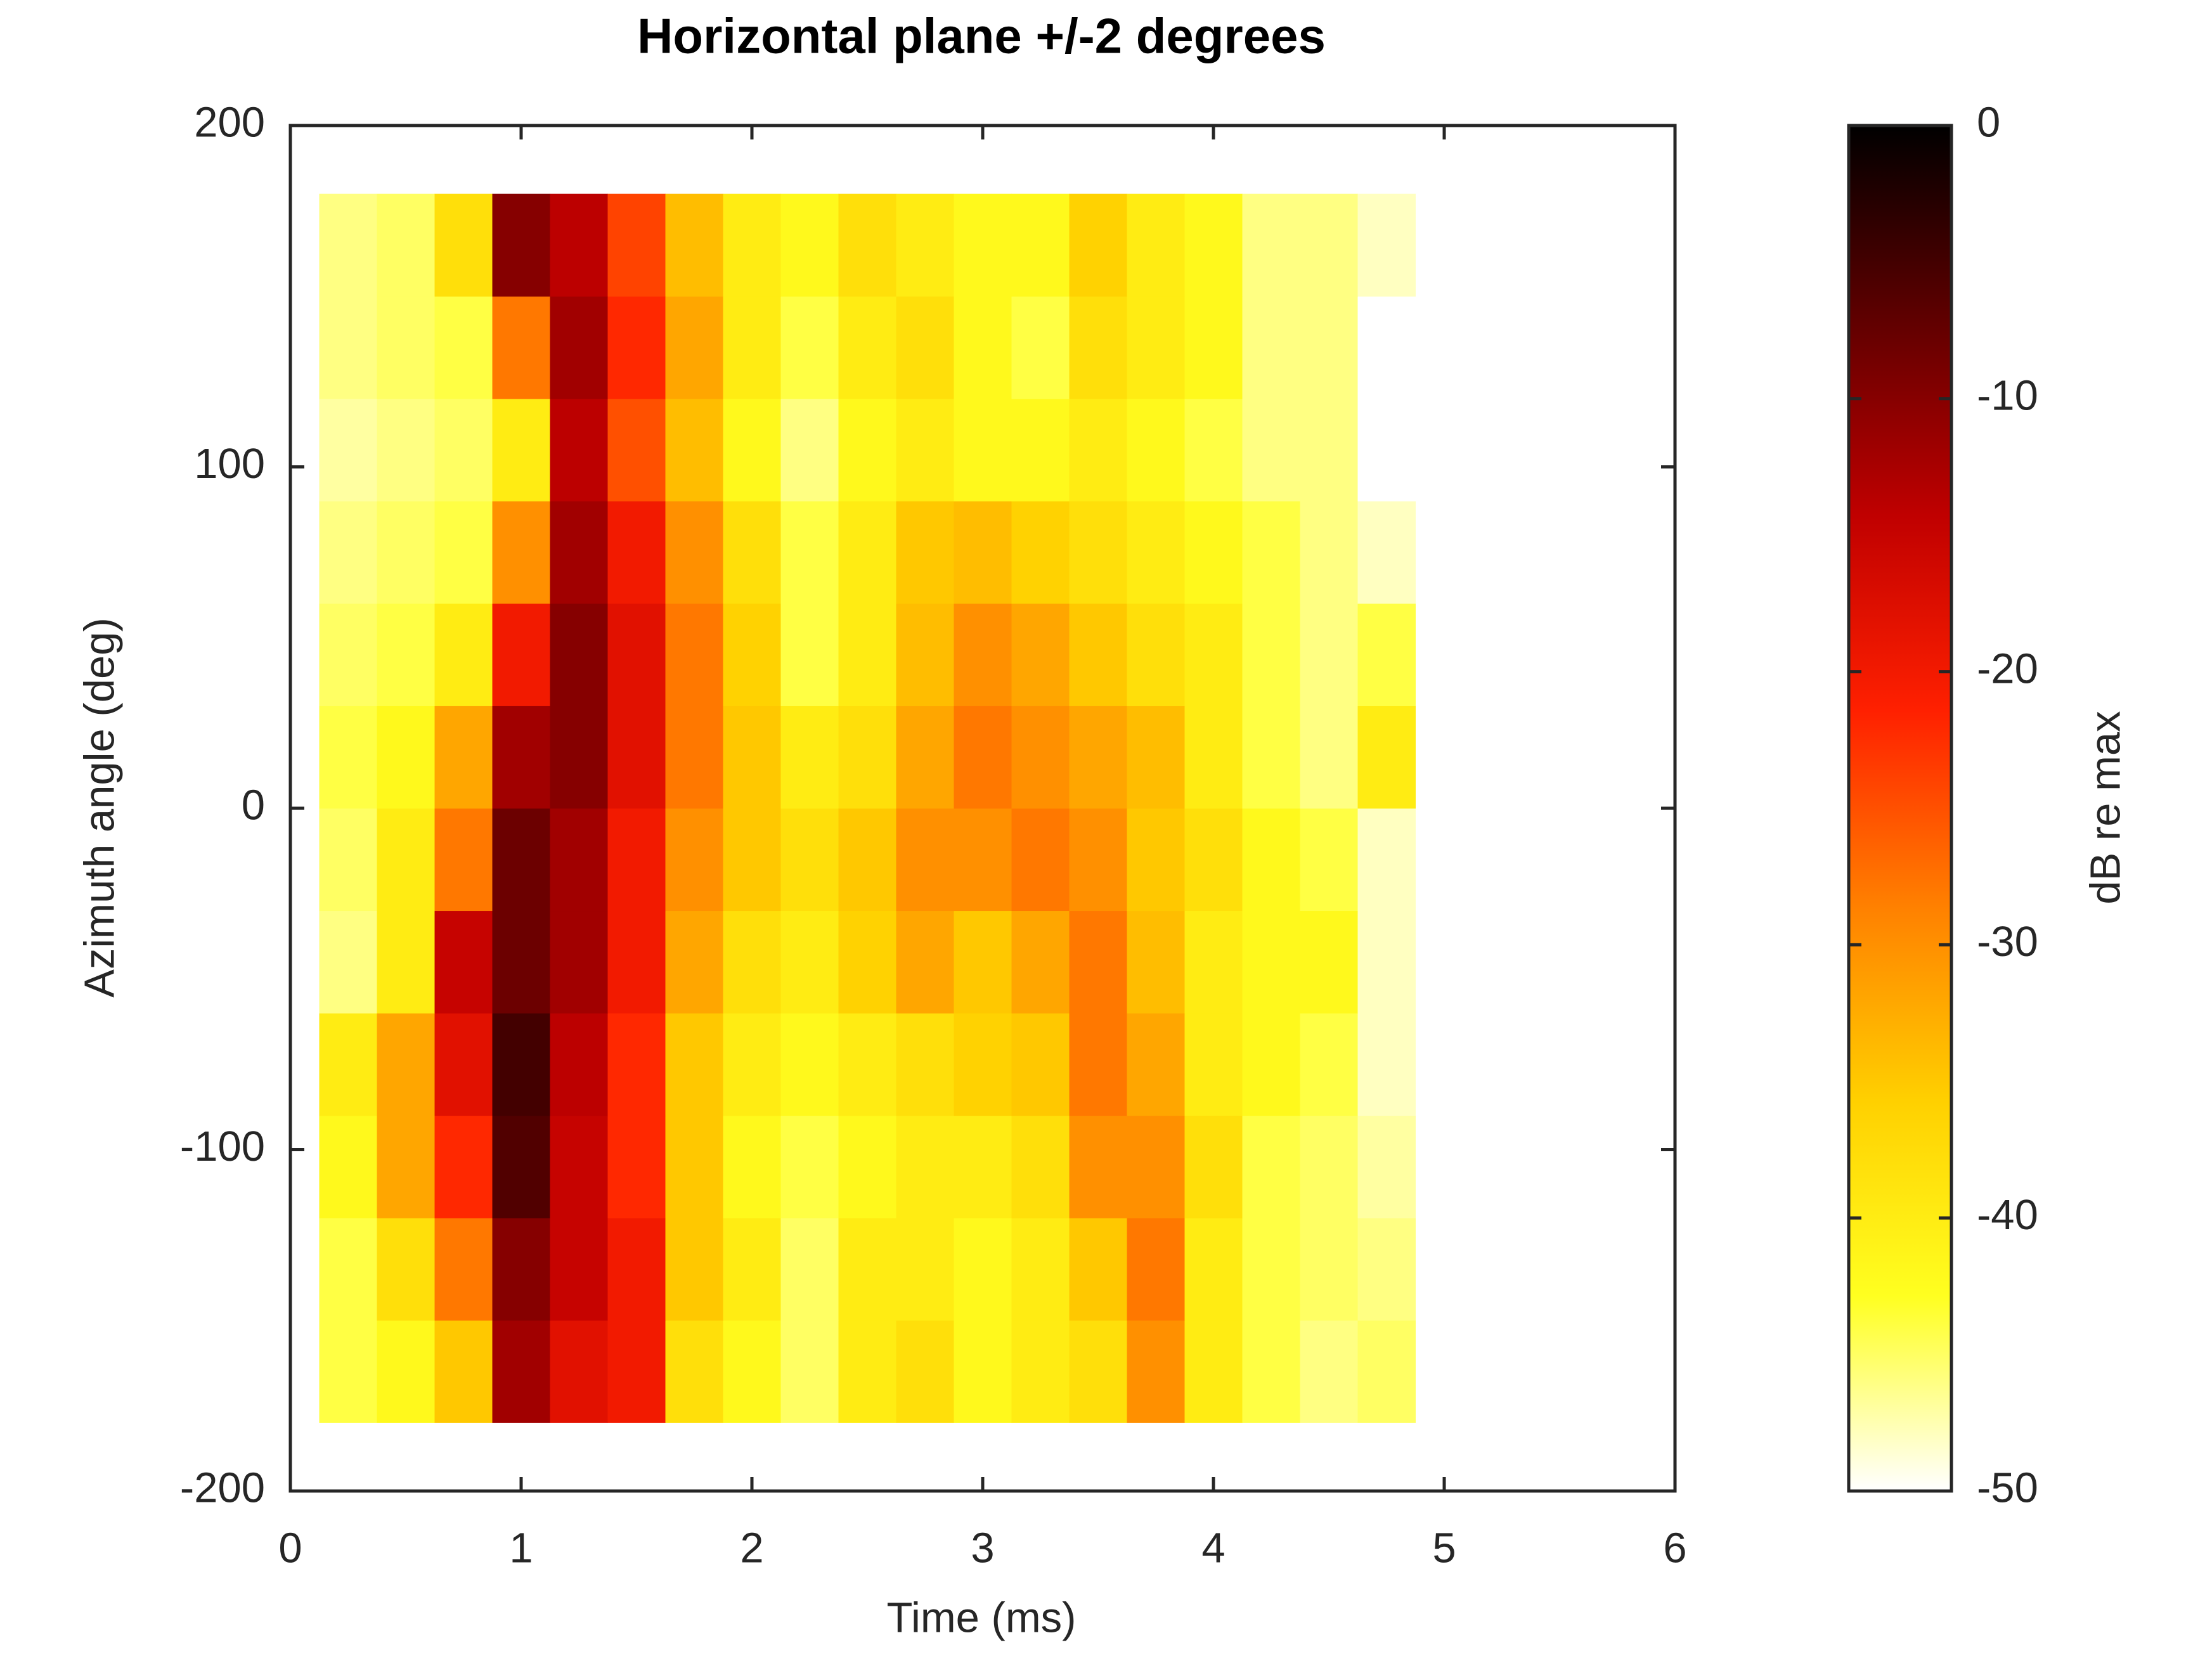 This screenshot has height=1659, width=2212. What do you see at coordinates (982, 1618) in the screenshot?
I see `x-axis-label: Time (ms)` at bounding box center [982, 1618].